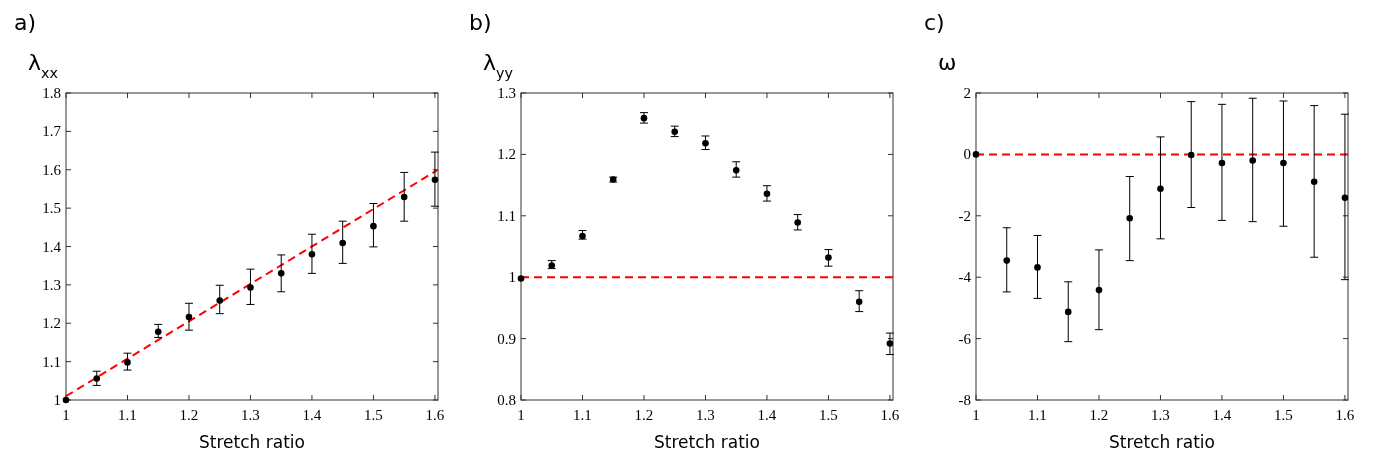 The height and width of the screenshot is (462, 1382). What do you see at coordinates (25, 22) in the screenshot?
I see `chart-title: a)` at bounding box center [25, 22].